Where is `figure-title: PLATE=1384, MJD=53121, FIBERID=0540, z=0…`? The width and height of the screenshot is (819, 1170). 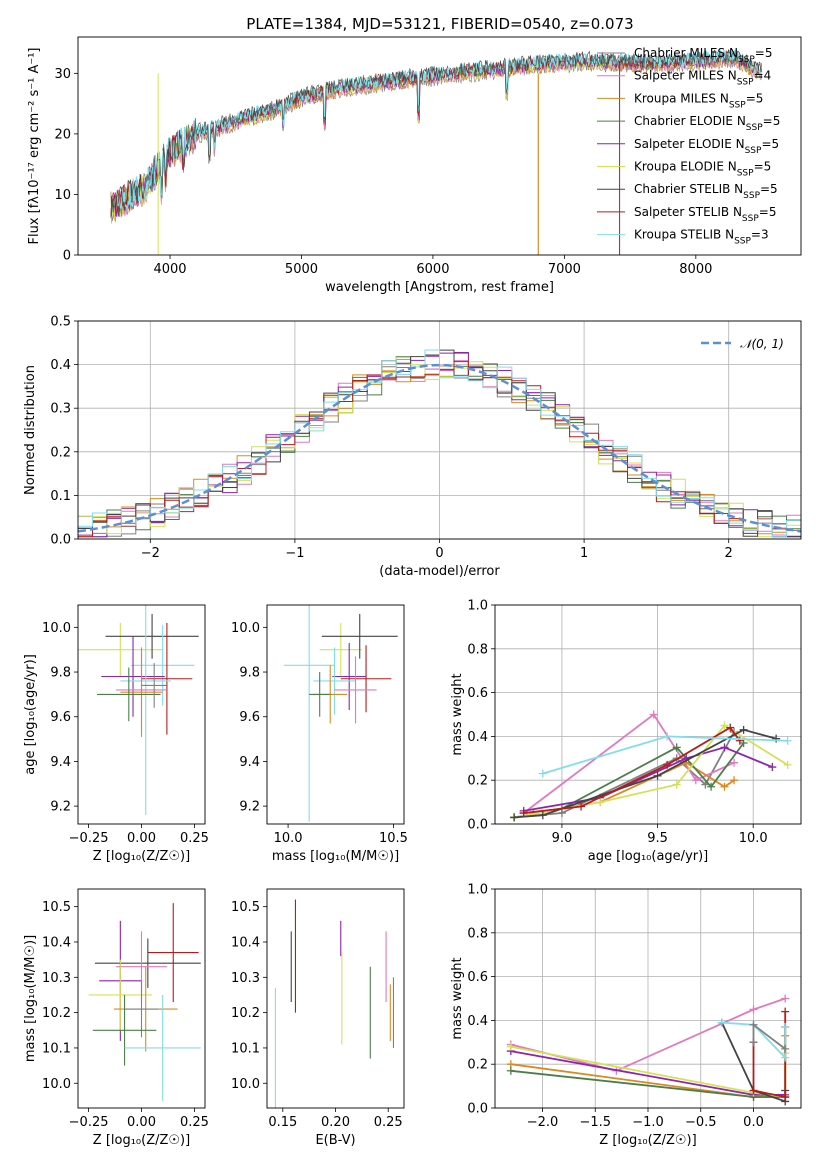 figure-title: PLATE=1384, MJD=53121, FIBERID=0540, z=0… is located at coordinates (439, 24).